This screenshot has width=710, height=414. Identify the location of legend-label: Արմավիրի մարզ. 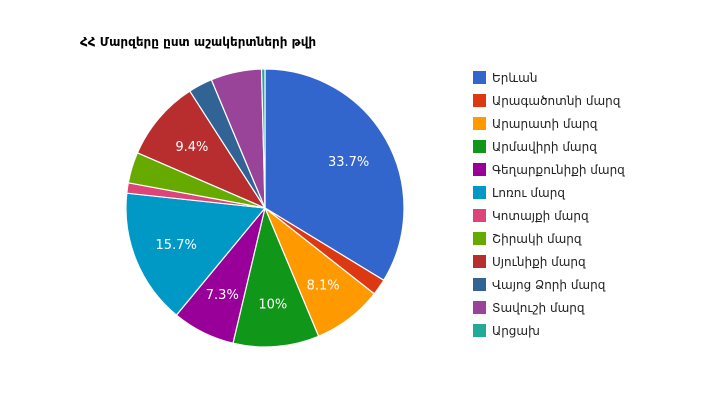
(544, 147).